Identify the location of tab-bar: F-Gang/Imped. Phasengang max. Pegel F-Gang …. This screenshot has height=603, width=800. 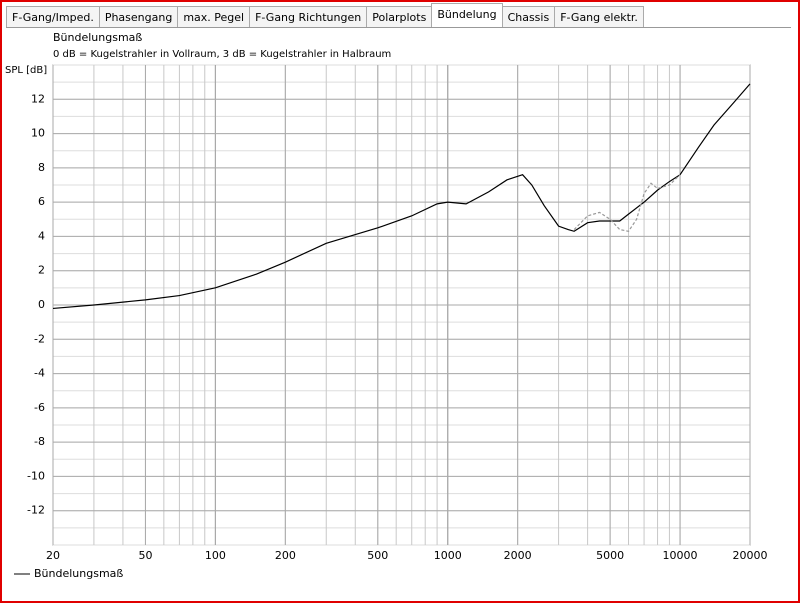
(398, 15).